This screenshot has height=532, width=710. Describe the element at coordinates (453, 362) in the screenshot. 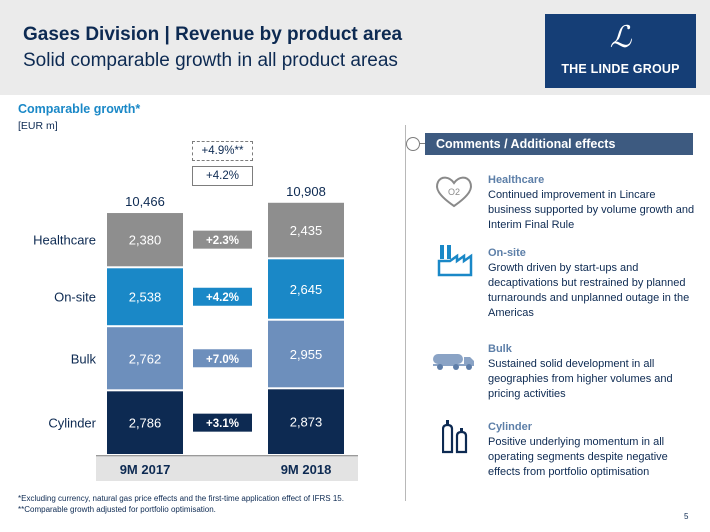

I see `tanker-truck-icon` at that location.